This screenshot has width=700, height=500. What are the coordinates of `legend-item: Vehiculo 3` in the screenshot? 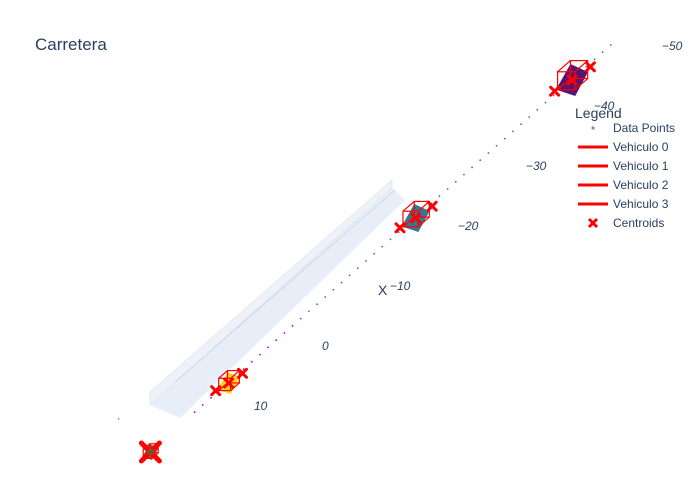 It's located at (623, 204).